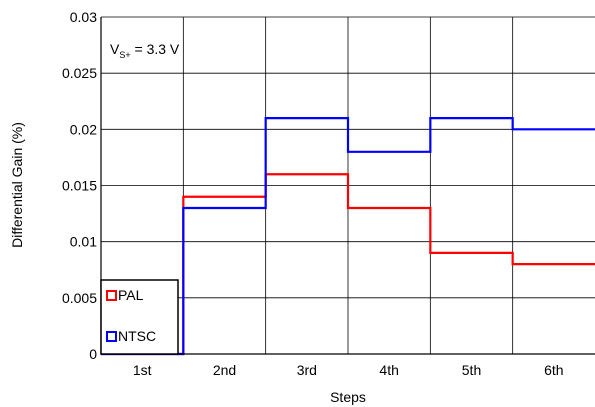  I want to click on y-tick-label: 0.01, so click(83, 242).